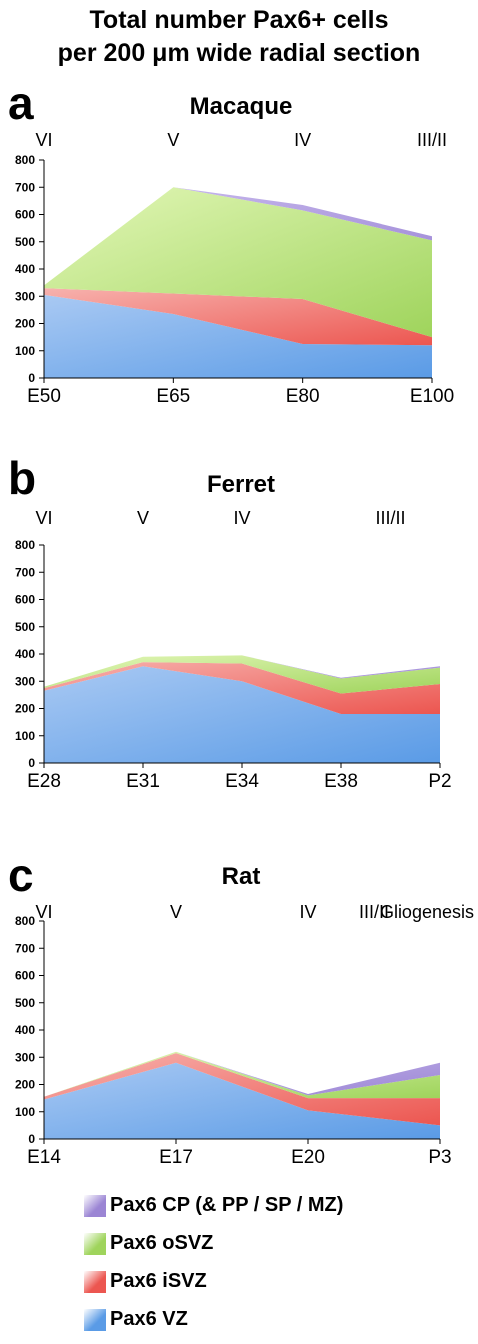 The width and height of the screenshot is (478, 1344). What do you see at coordinates (241, 106) in the screenshot?
I see `panel-title-macaque: Macaque` at bounding box center [241, 106].